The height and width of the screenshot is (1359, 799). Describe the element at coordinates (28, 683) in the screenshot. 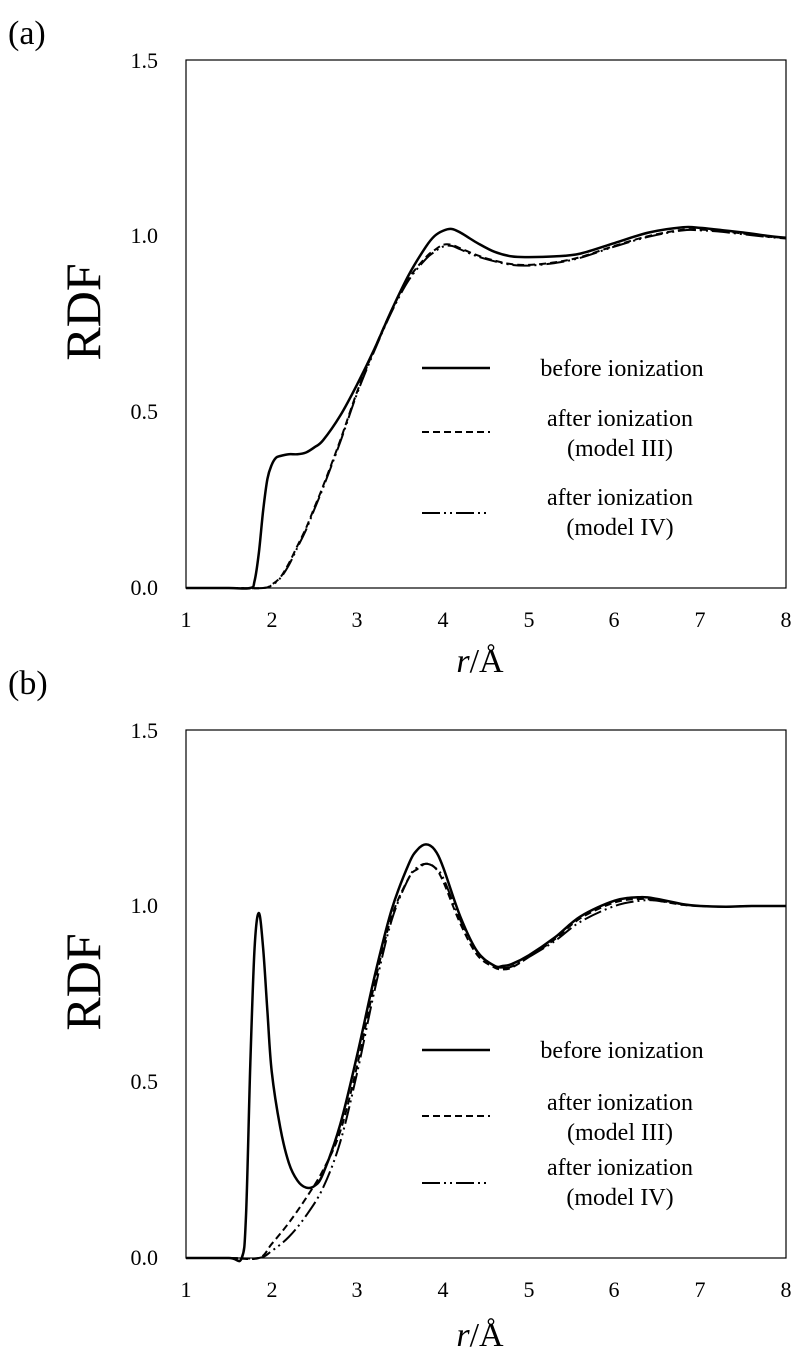

I see `panel-label: (b)` at that location.